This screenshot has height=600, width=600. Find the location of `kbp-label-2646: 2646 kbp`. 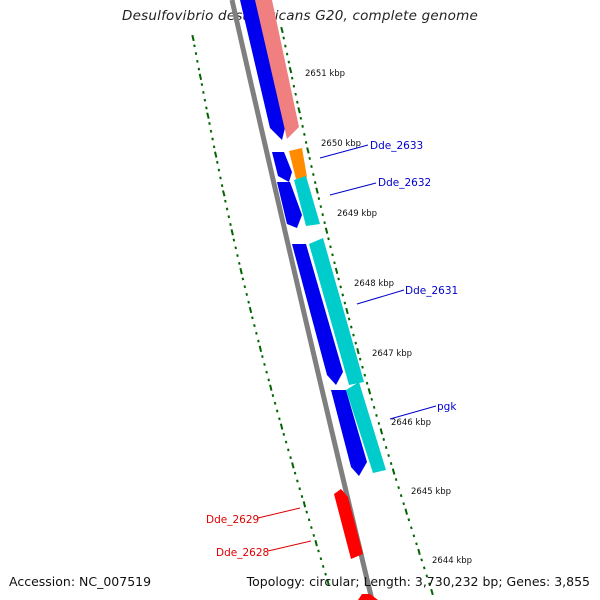

kbp-label-2646: 2646 kbp is located at coordinates (411, 423).